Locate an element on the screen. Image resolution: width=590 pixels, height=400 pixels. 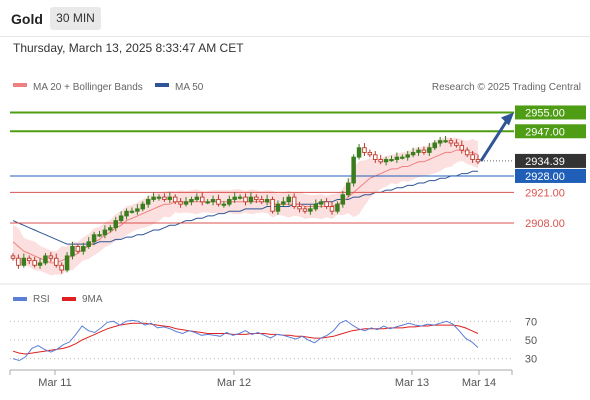
level-label-2921.00: 2921.00 is located at coordinates (545, 193).